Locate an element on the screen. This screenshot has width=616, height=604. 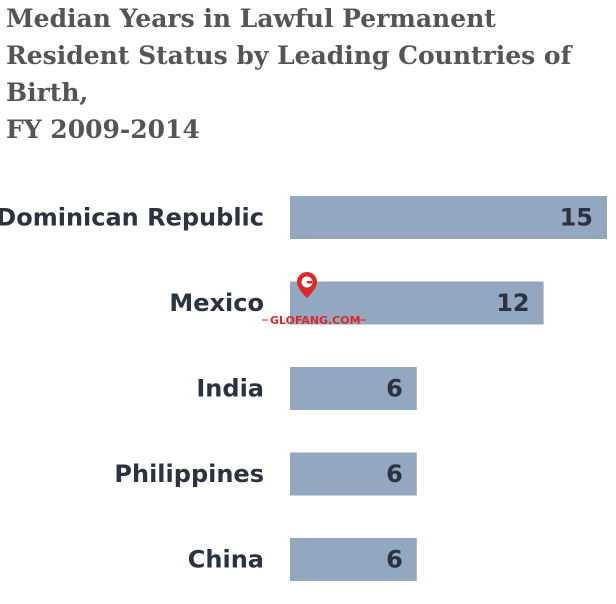
value-label-mexico: 12 is located at coordinates (512, 303).